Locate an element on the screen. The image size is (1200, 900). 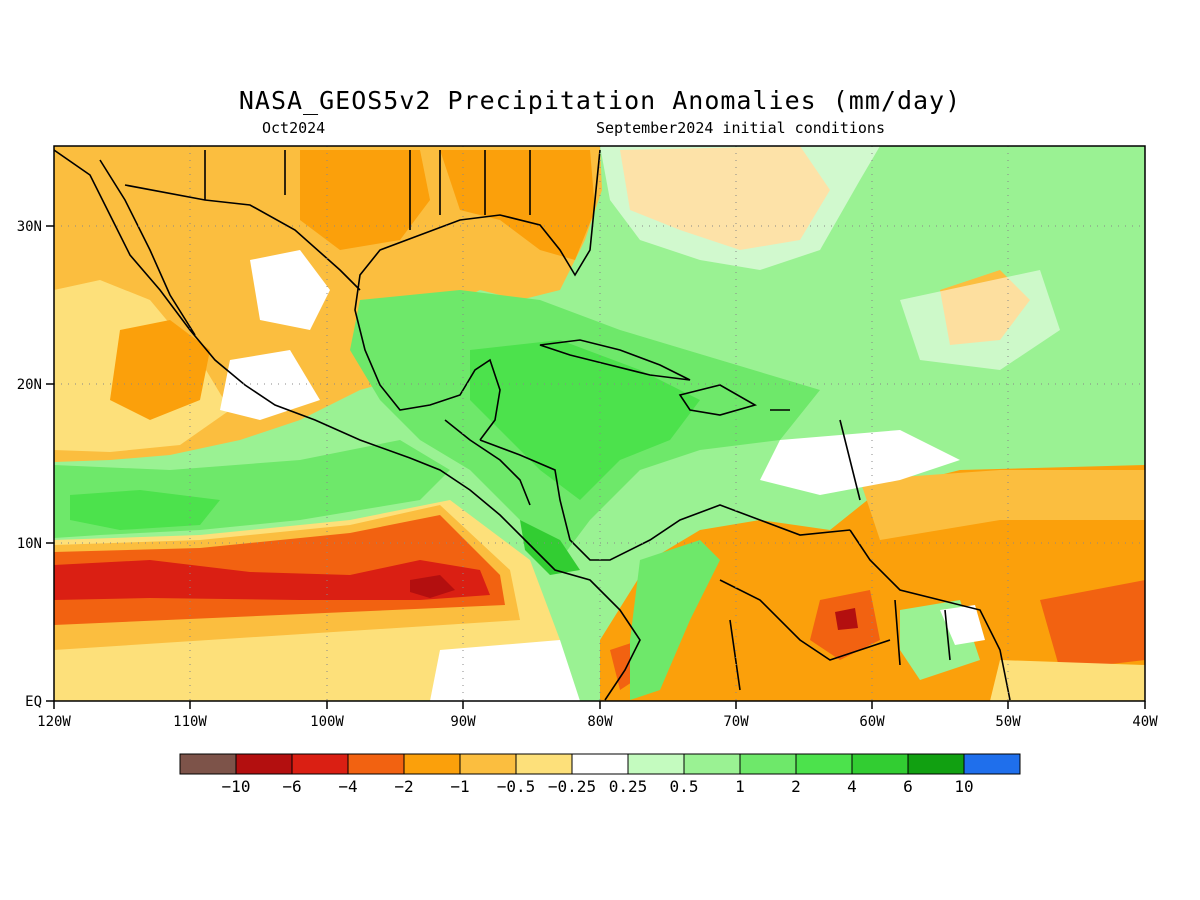
initial-conditions: September2024 initial conditions is located at coordinates (740, 128).